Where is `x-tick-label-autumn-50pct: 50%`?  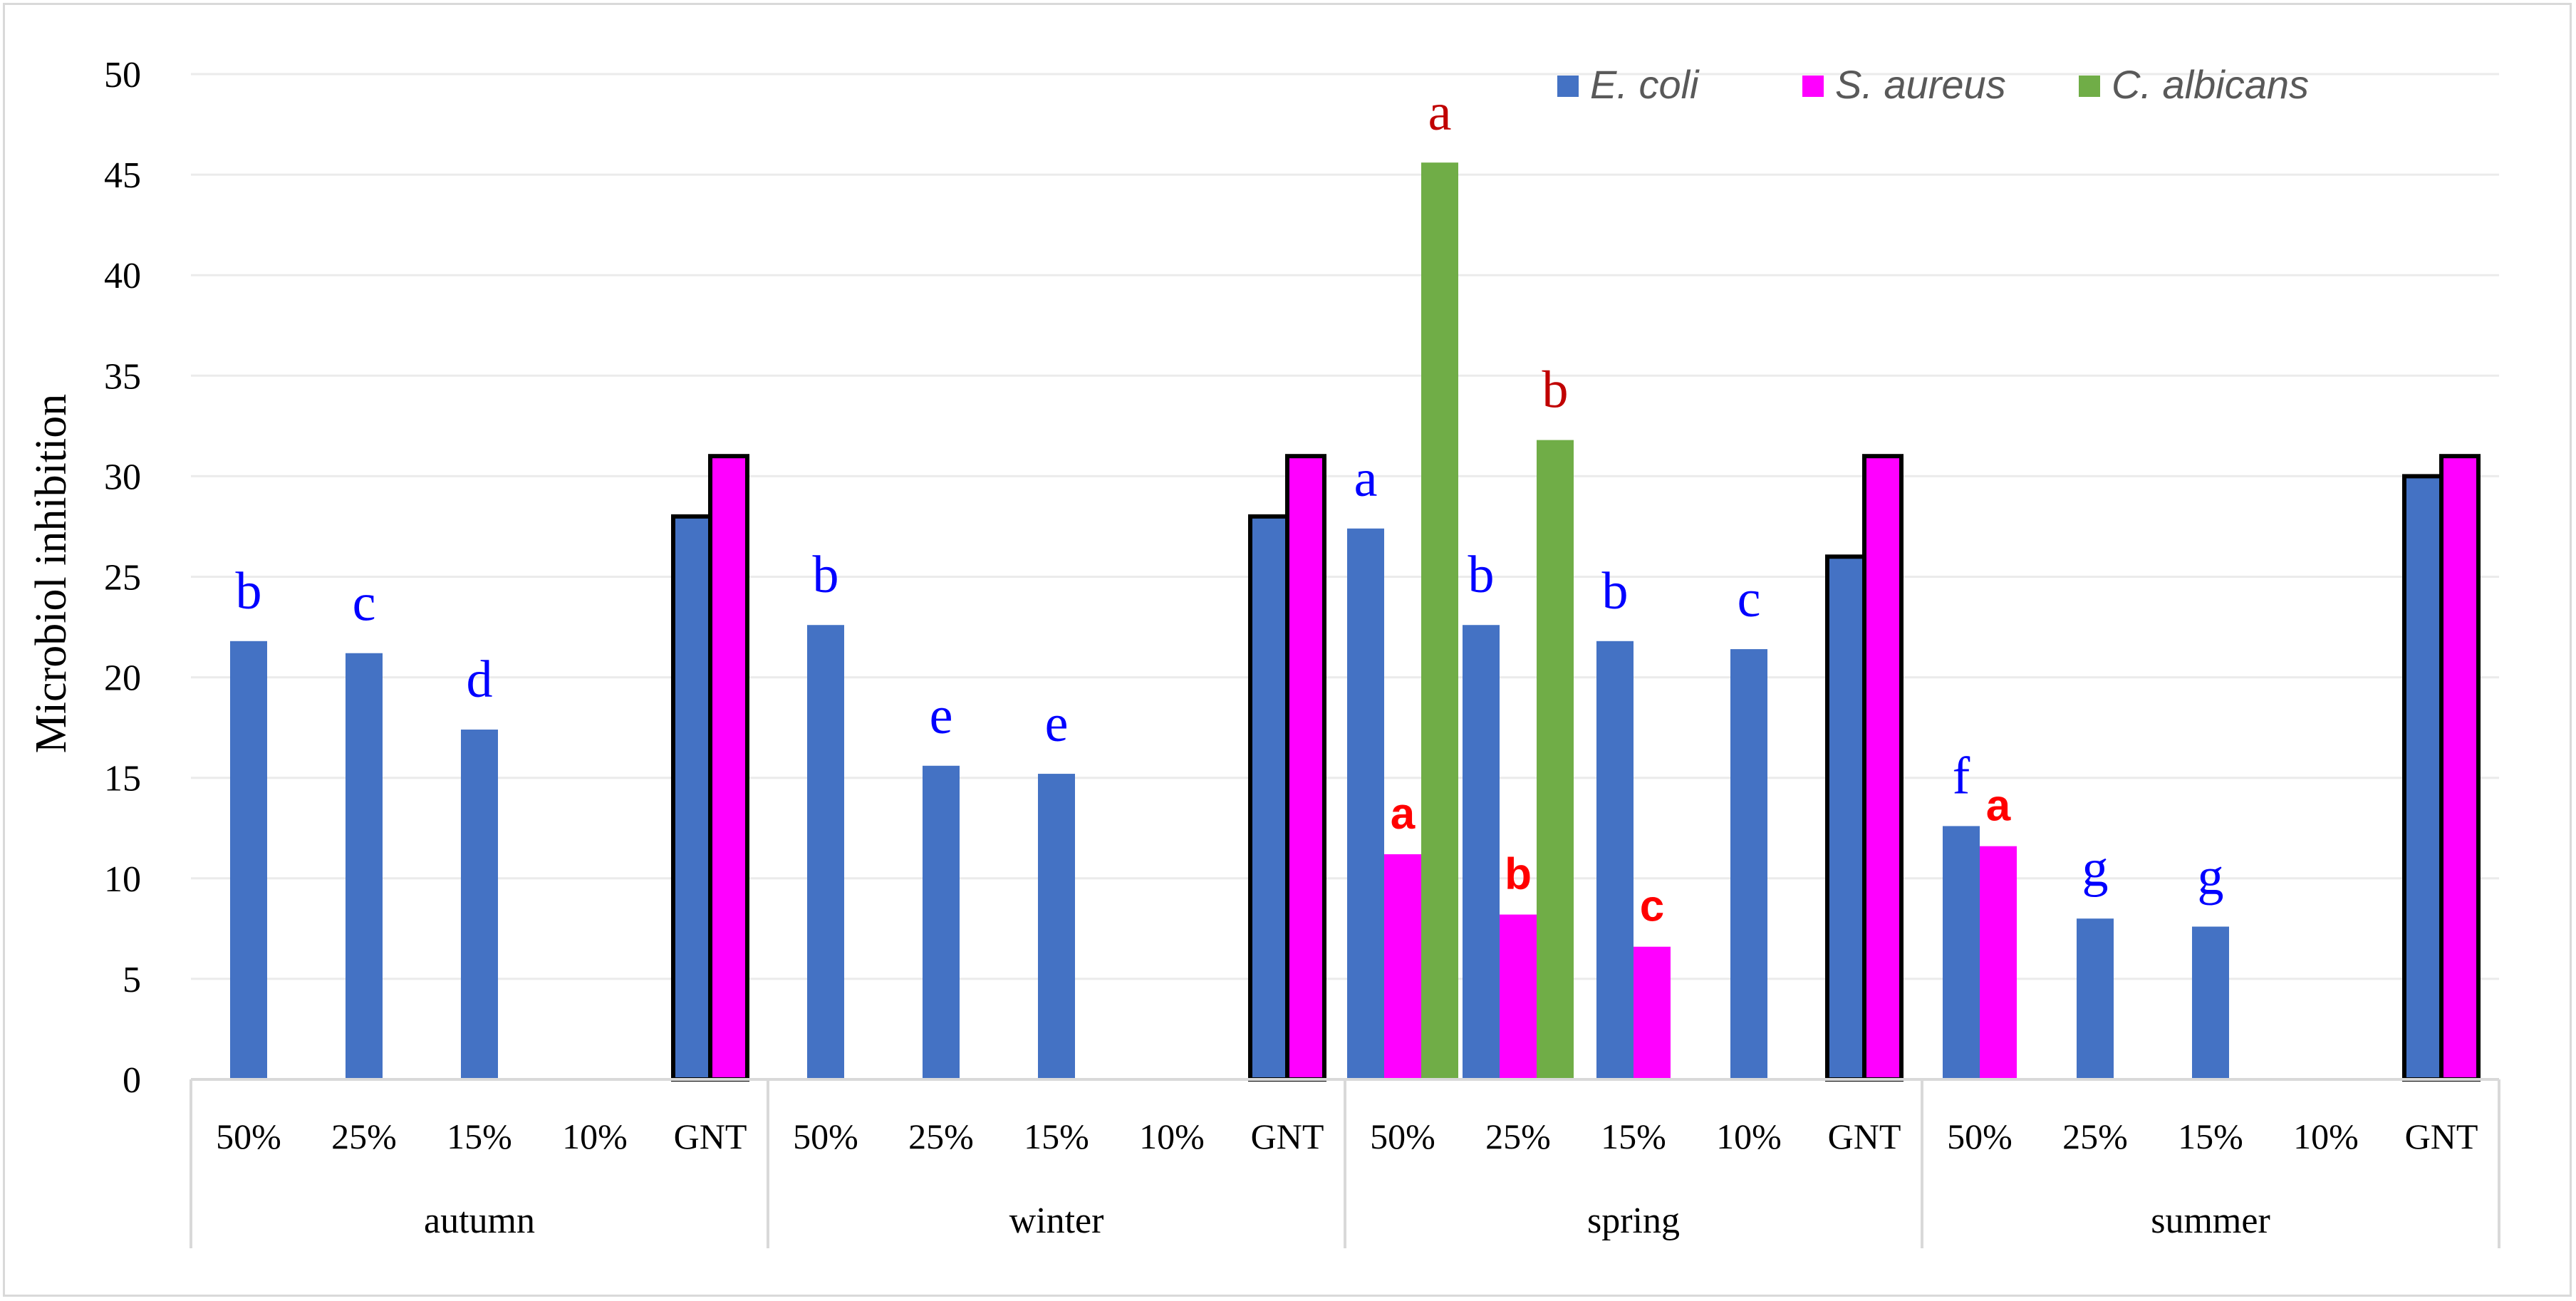 x-tick-label-autumn-50pct: 50% is located at coordinates (248, 1136).